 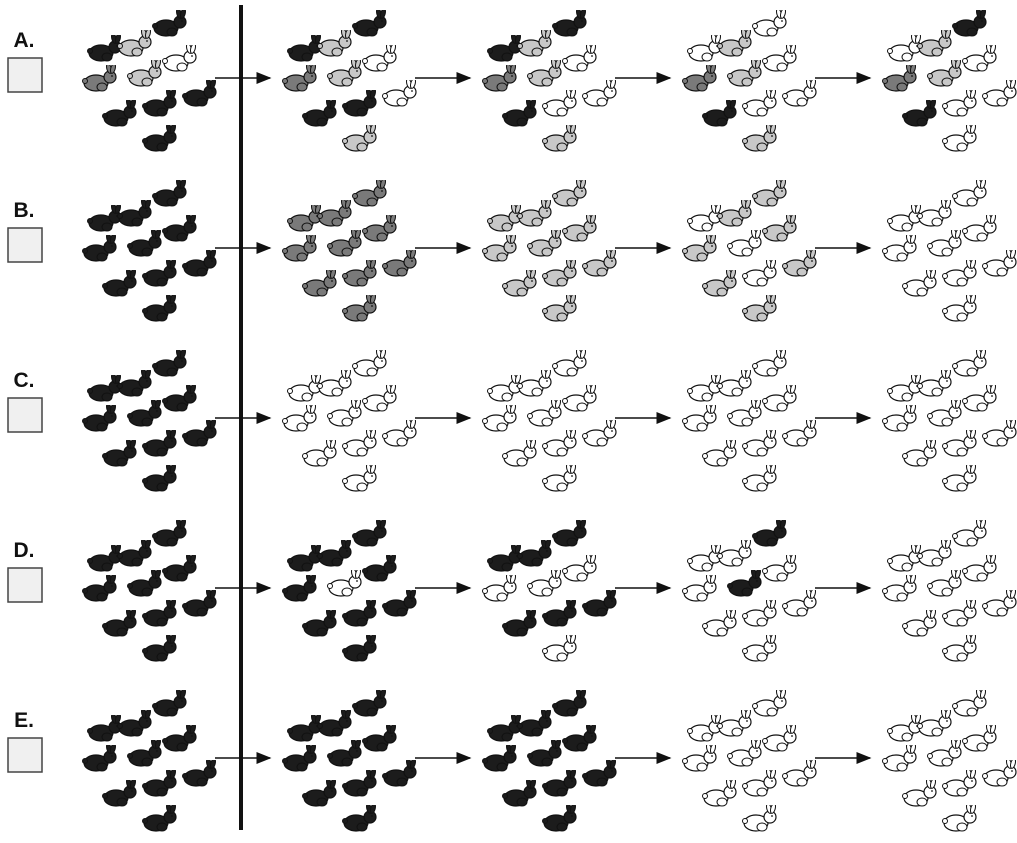 I want to click on option-label: D., so click(x=24, y=550).